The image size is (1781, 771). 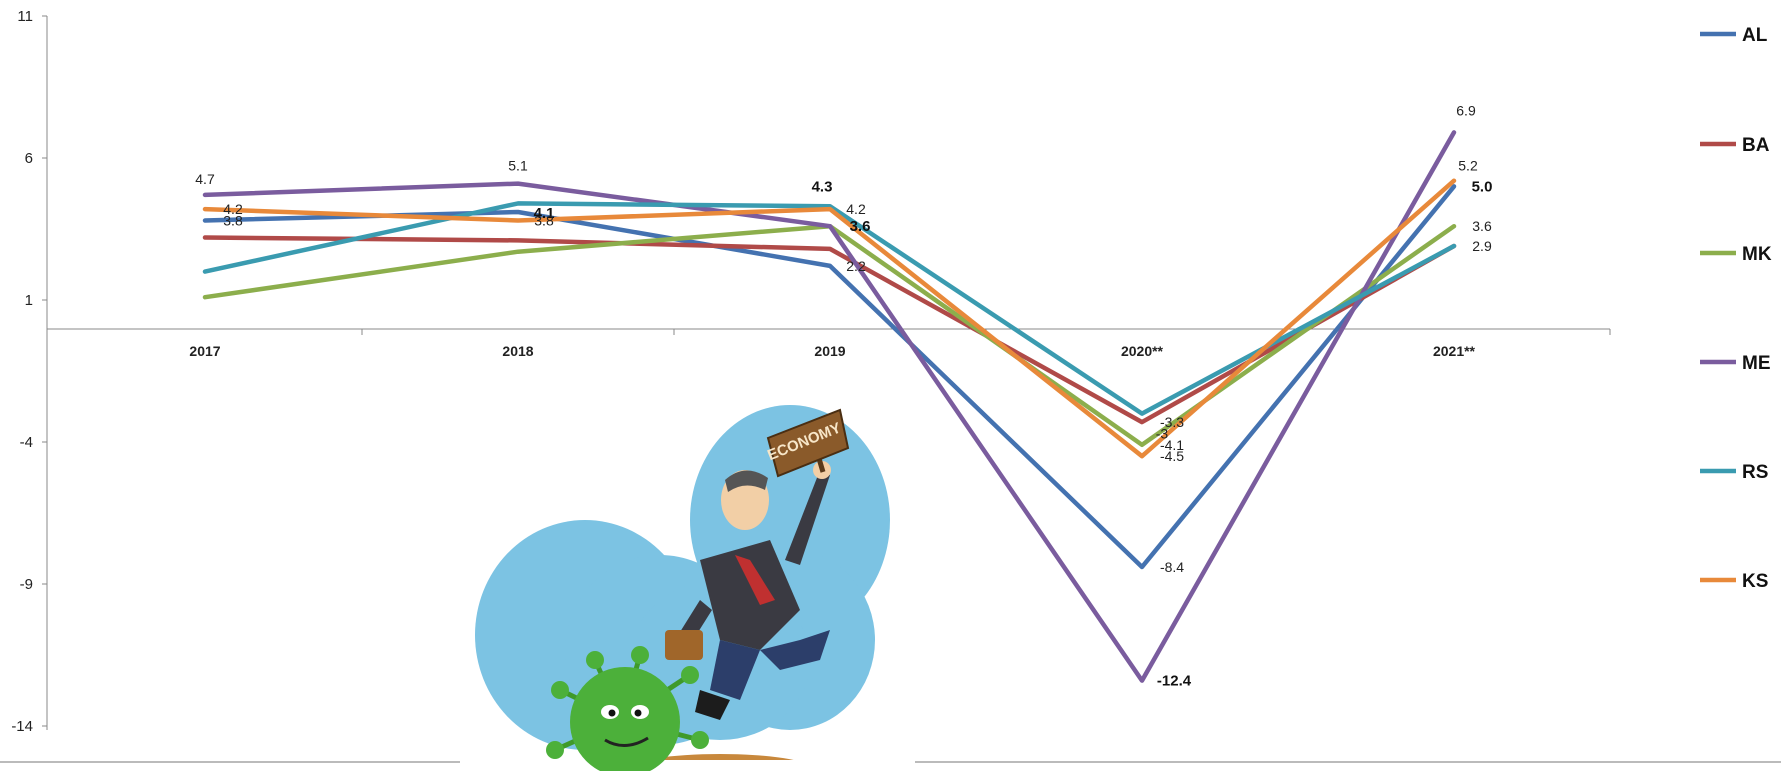 What do you see at coordinates (1142, 351) in the screenshot?
I see `x-category-label: 2020**` at bounding box center [1142, 351].